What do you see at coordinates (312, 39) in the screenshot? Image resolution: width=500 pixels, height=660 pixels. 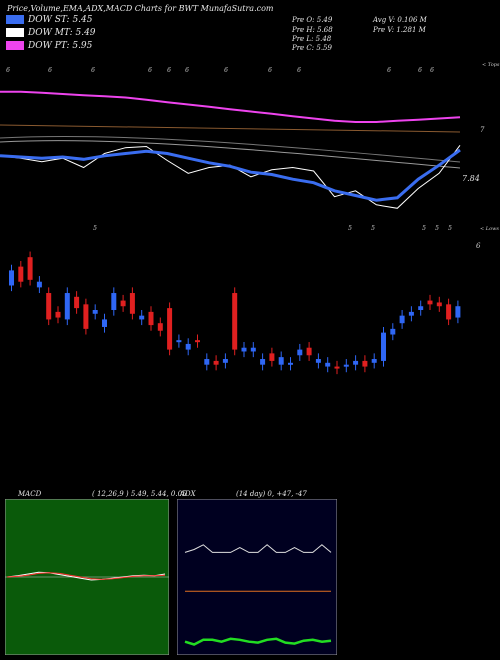 I see `pre-low: Pre L: 5.48` at bounding box center [312, 39].